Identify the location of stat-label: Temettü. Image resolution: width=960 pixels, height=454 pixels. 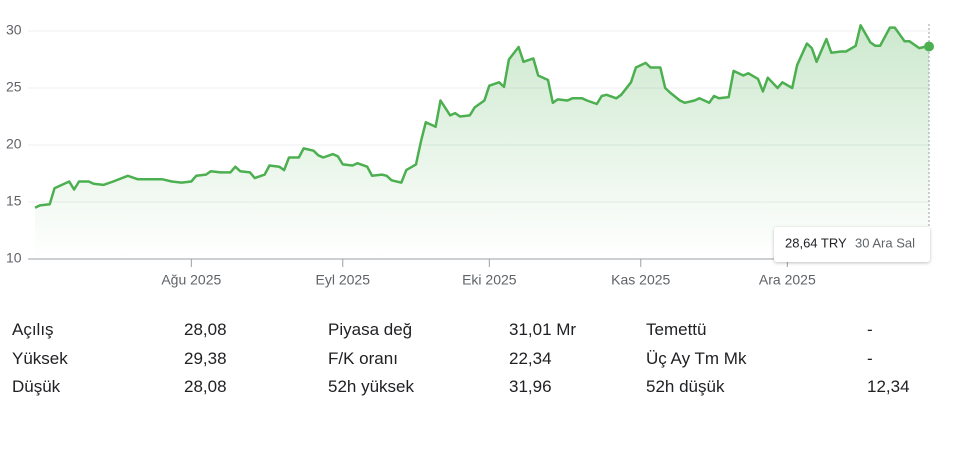
(676, 329).